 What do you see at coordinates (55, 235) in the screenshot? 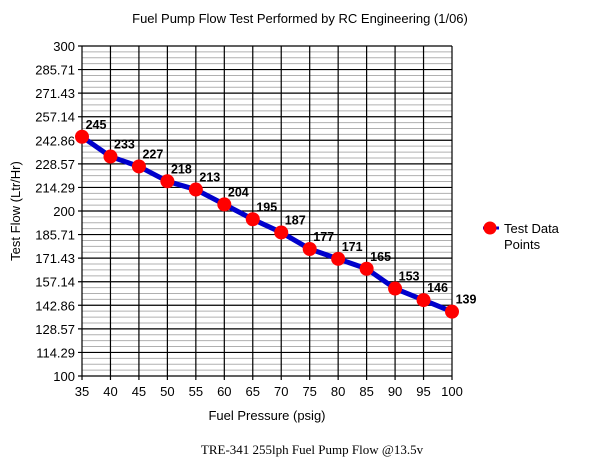
I see `y-tick-label: 185.71` at bounding box center [55, 235].